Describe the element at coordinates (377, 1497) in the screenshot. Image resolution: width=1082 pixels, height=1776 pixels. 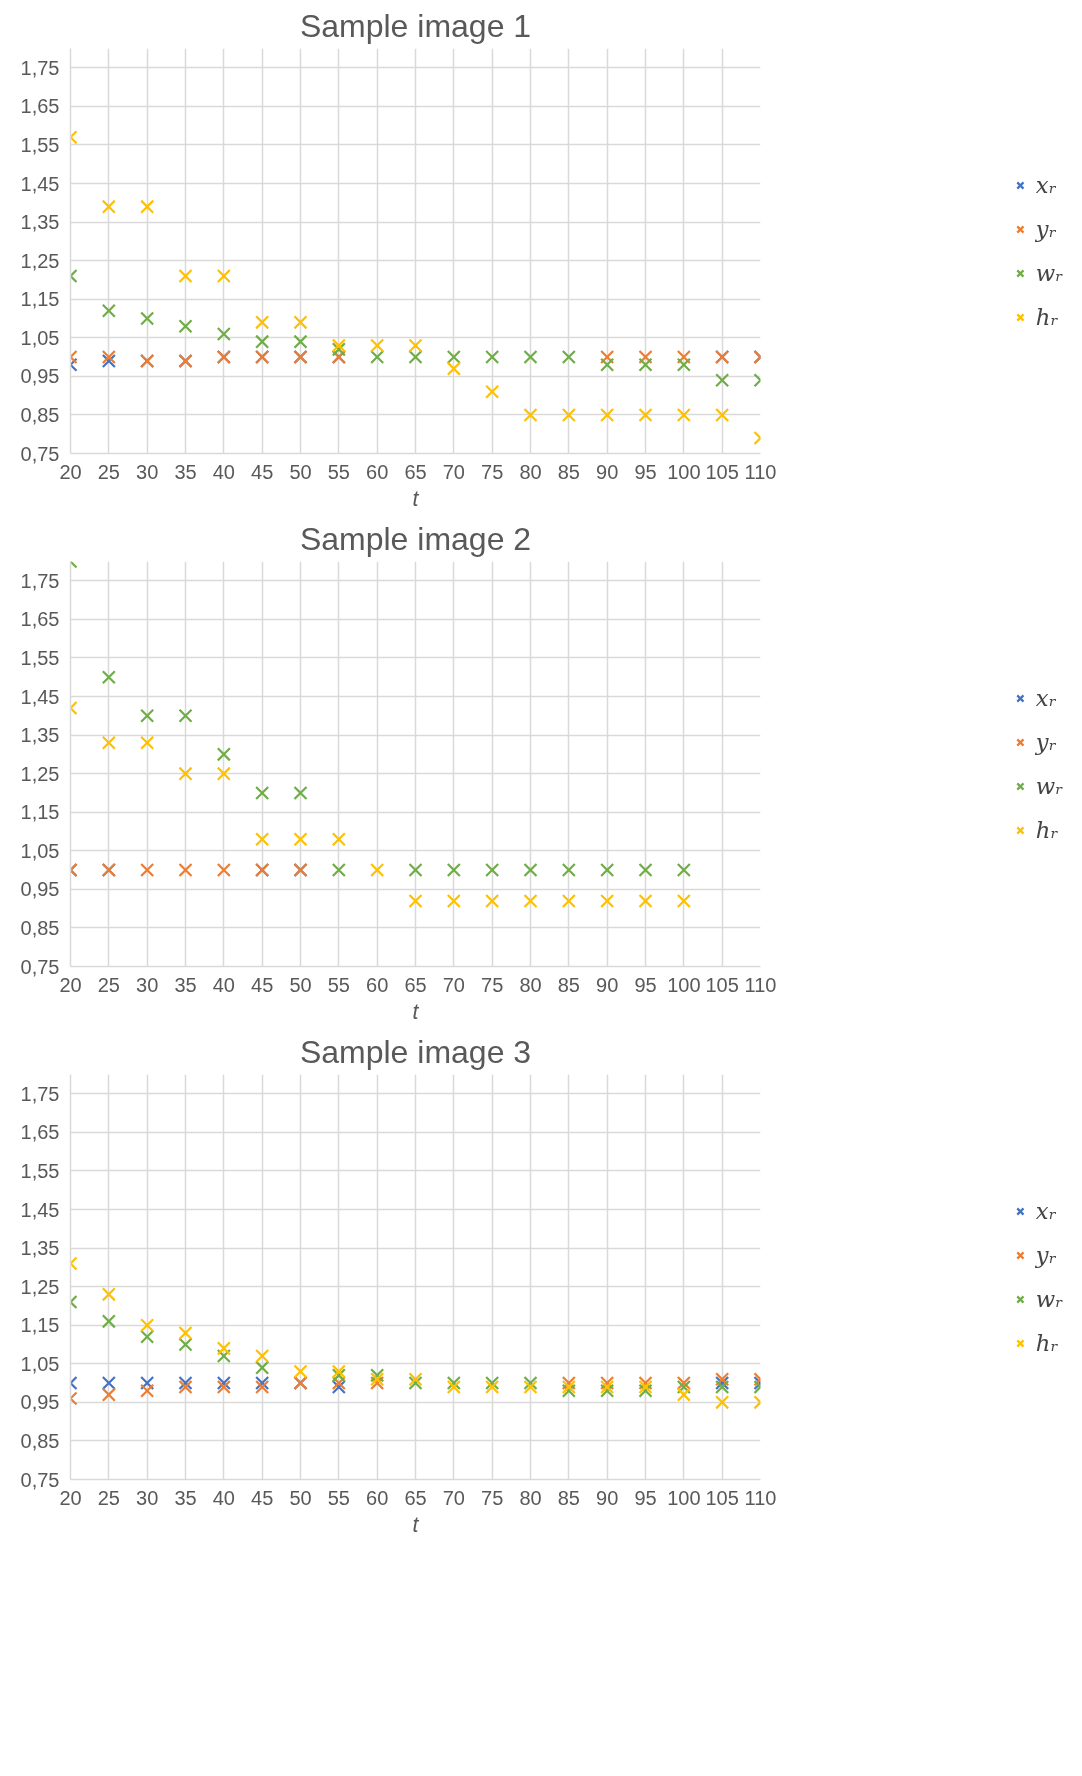
I see `x-tick-label: 60` at that location.